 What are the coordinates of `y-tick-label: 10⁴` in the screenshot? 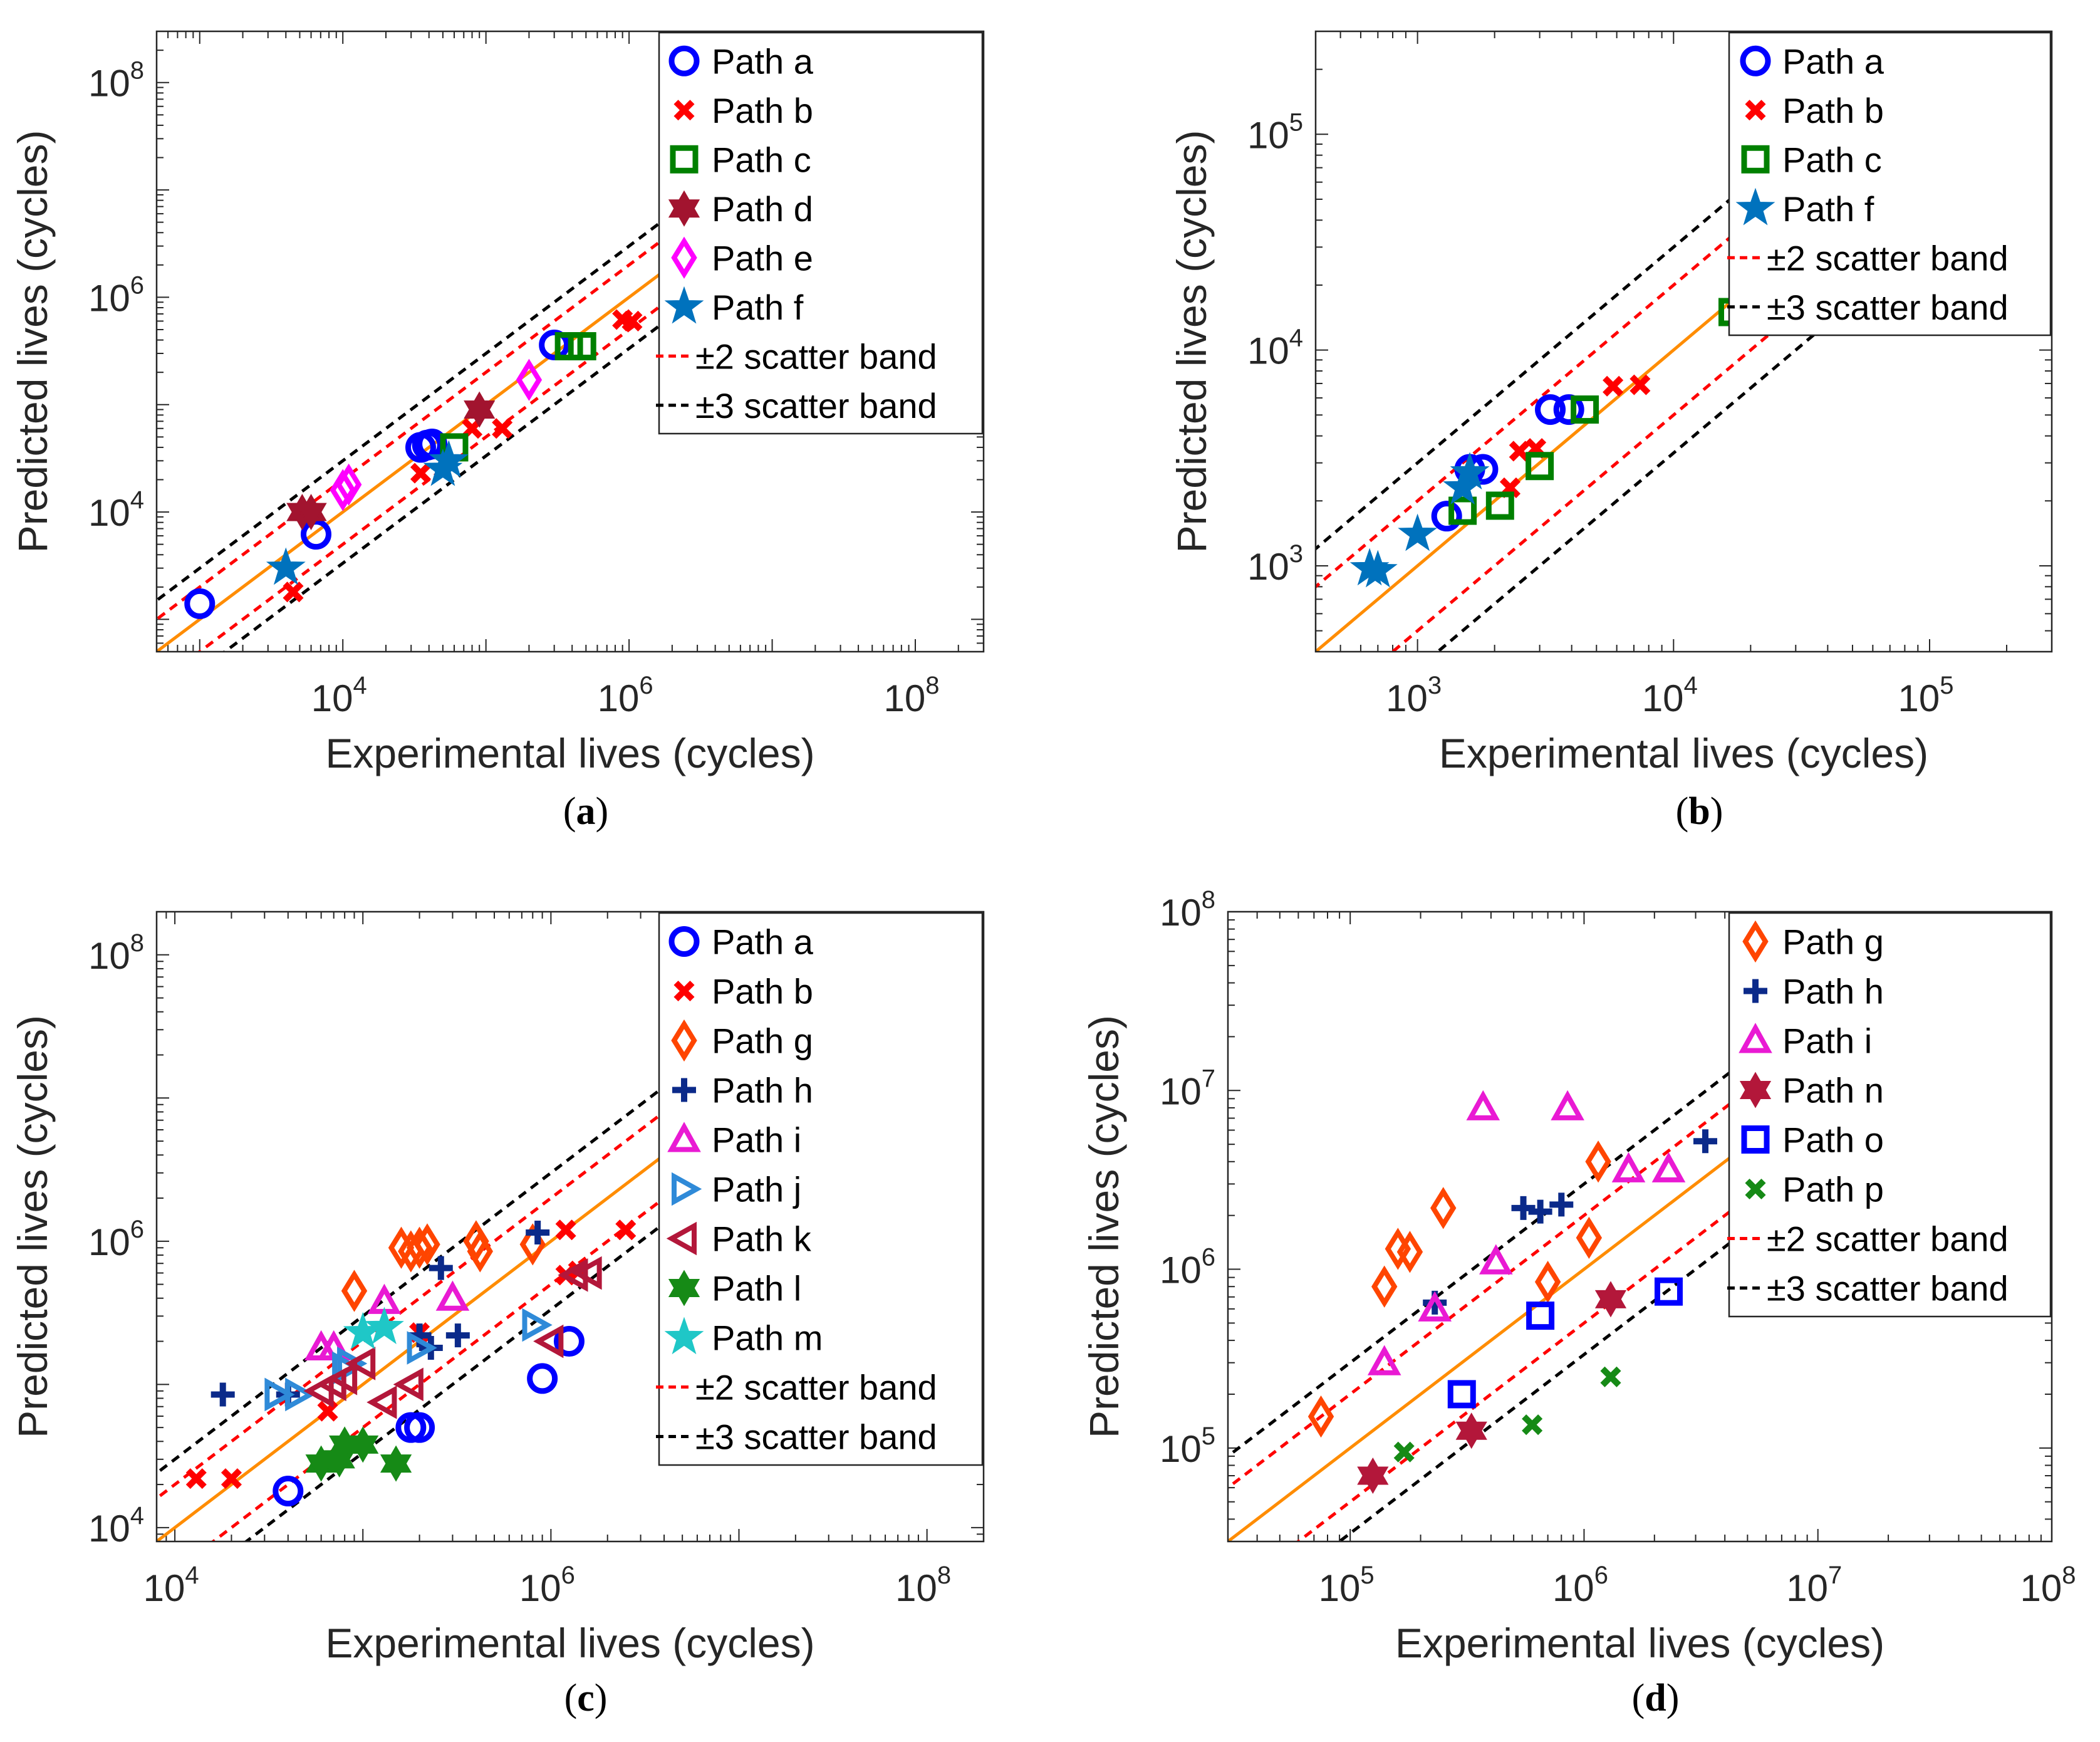 It's located at (1275, 348).